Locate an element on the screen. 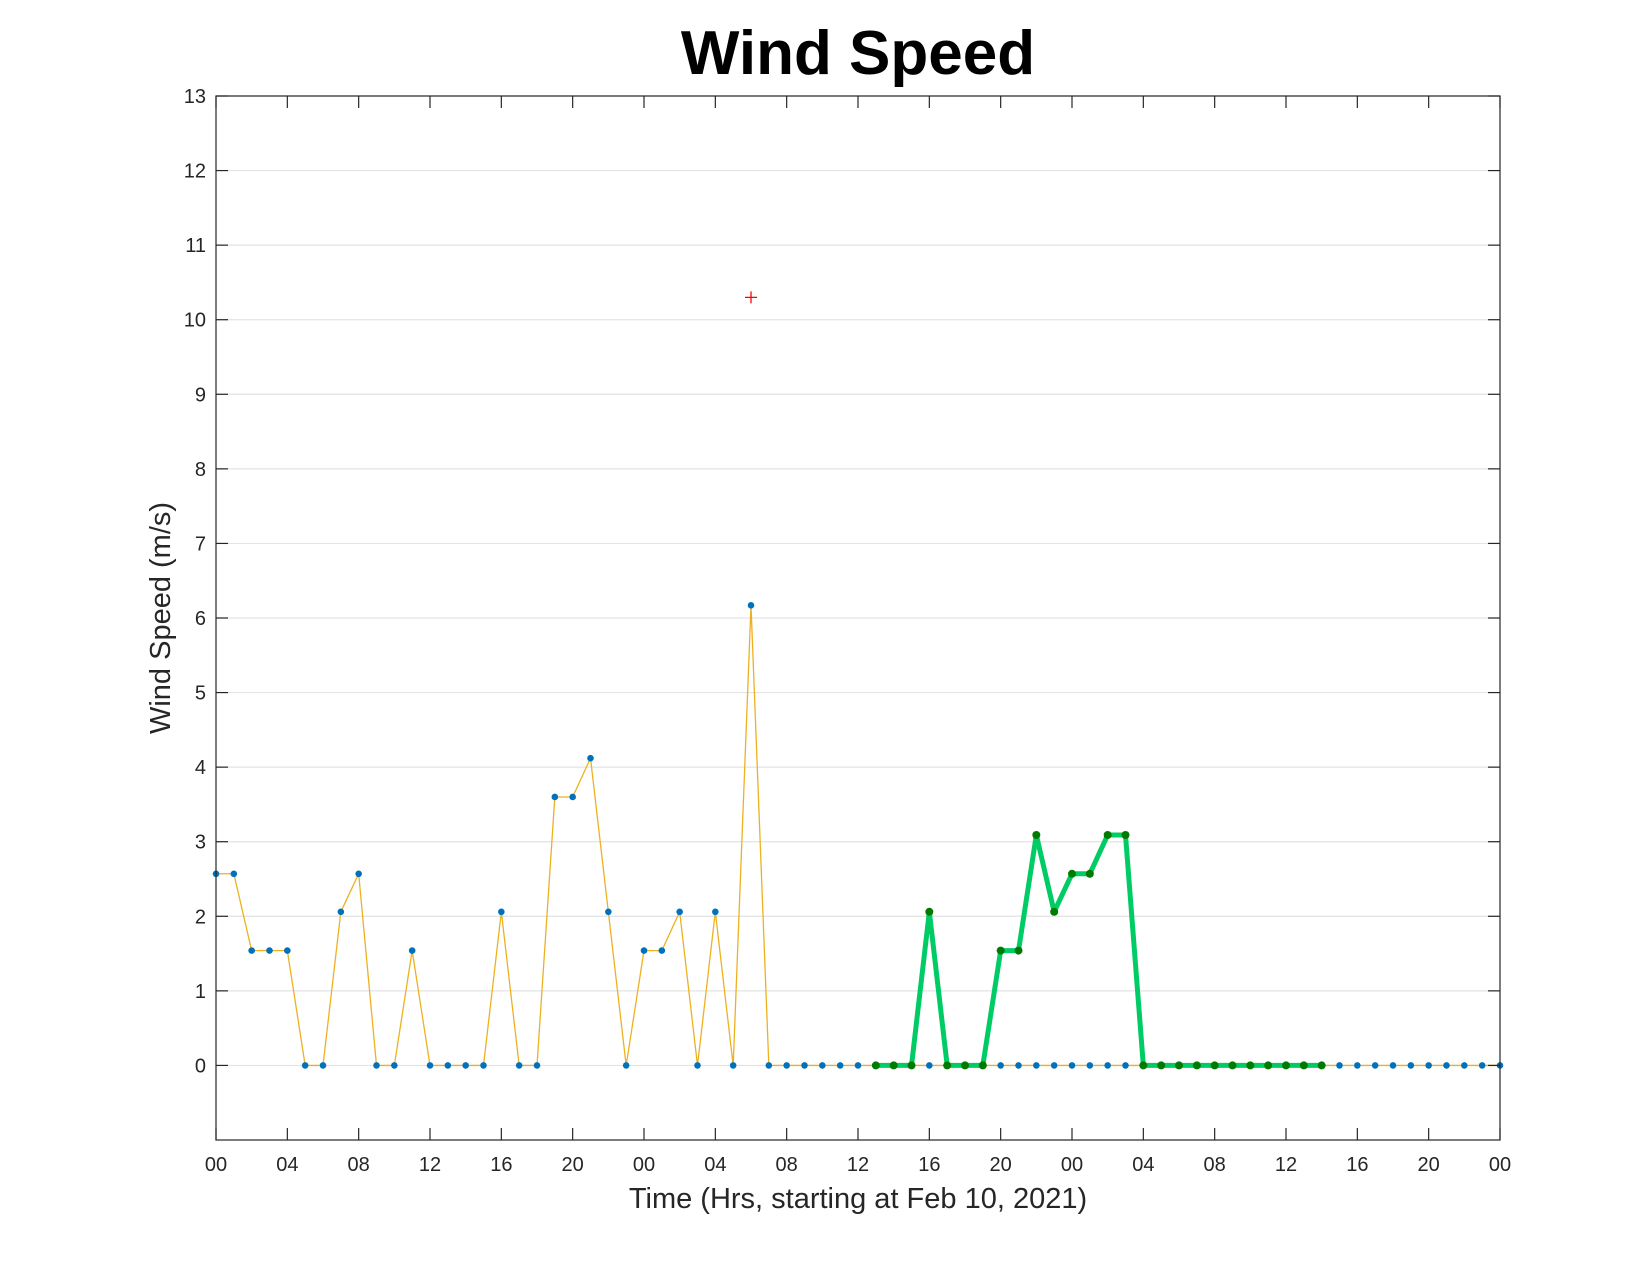 This screenshot has width=1650, height=1275. y-tick-label: 11 is located at coordinates (195, 246).